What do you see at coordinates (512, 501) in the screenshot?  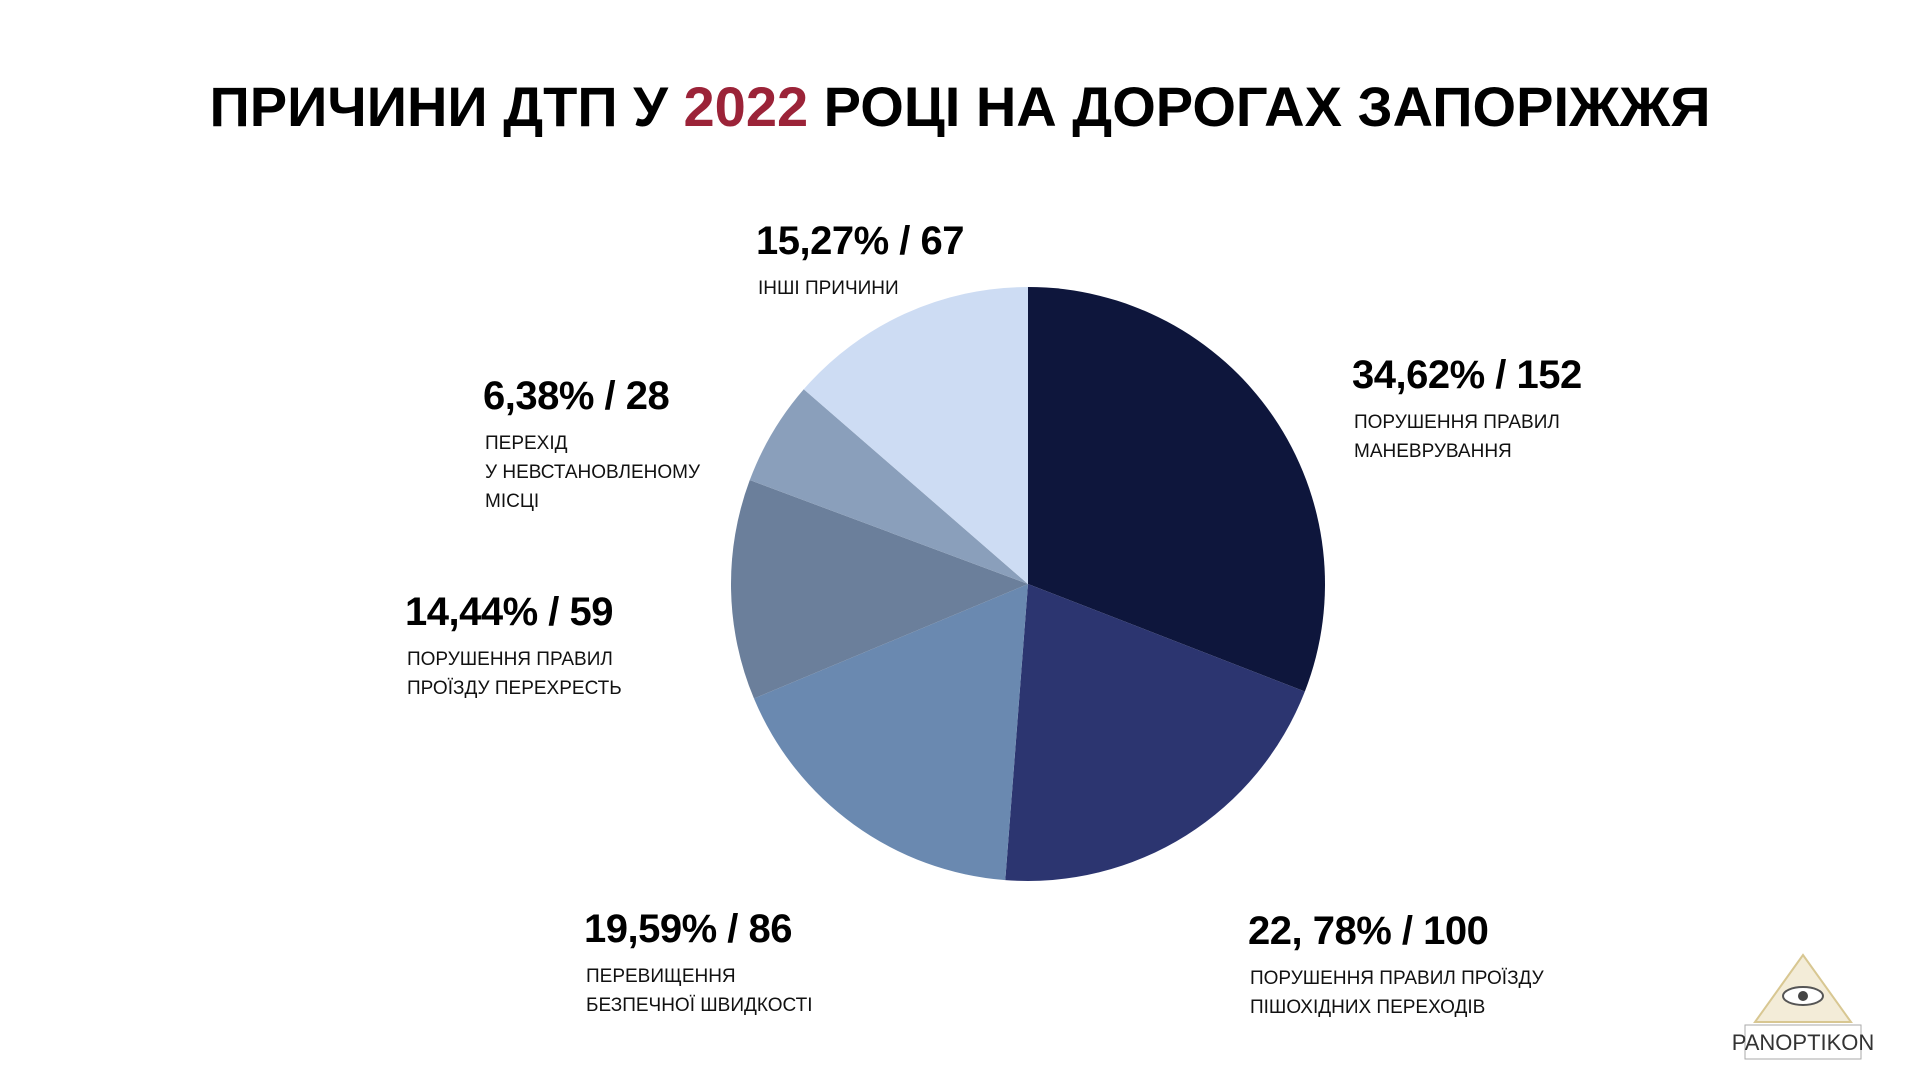 I see `category-label: МІСЦІ` at bounding box center [512, 501].